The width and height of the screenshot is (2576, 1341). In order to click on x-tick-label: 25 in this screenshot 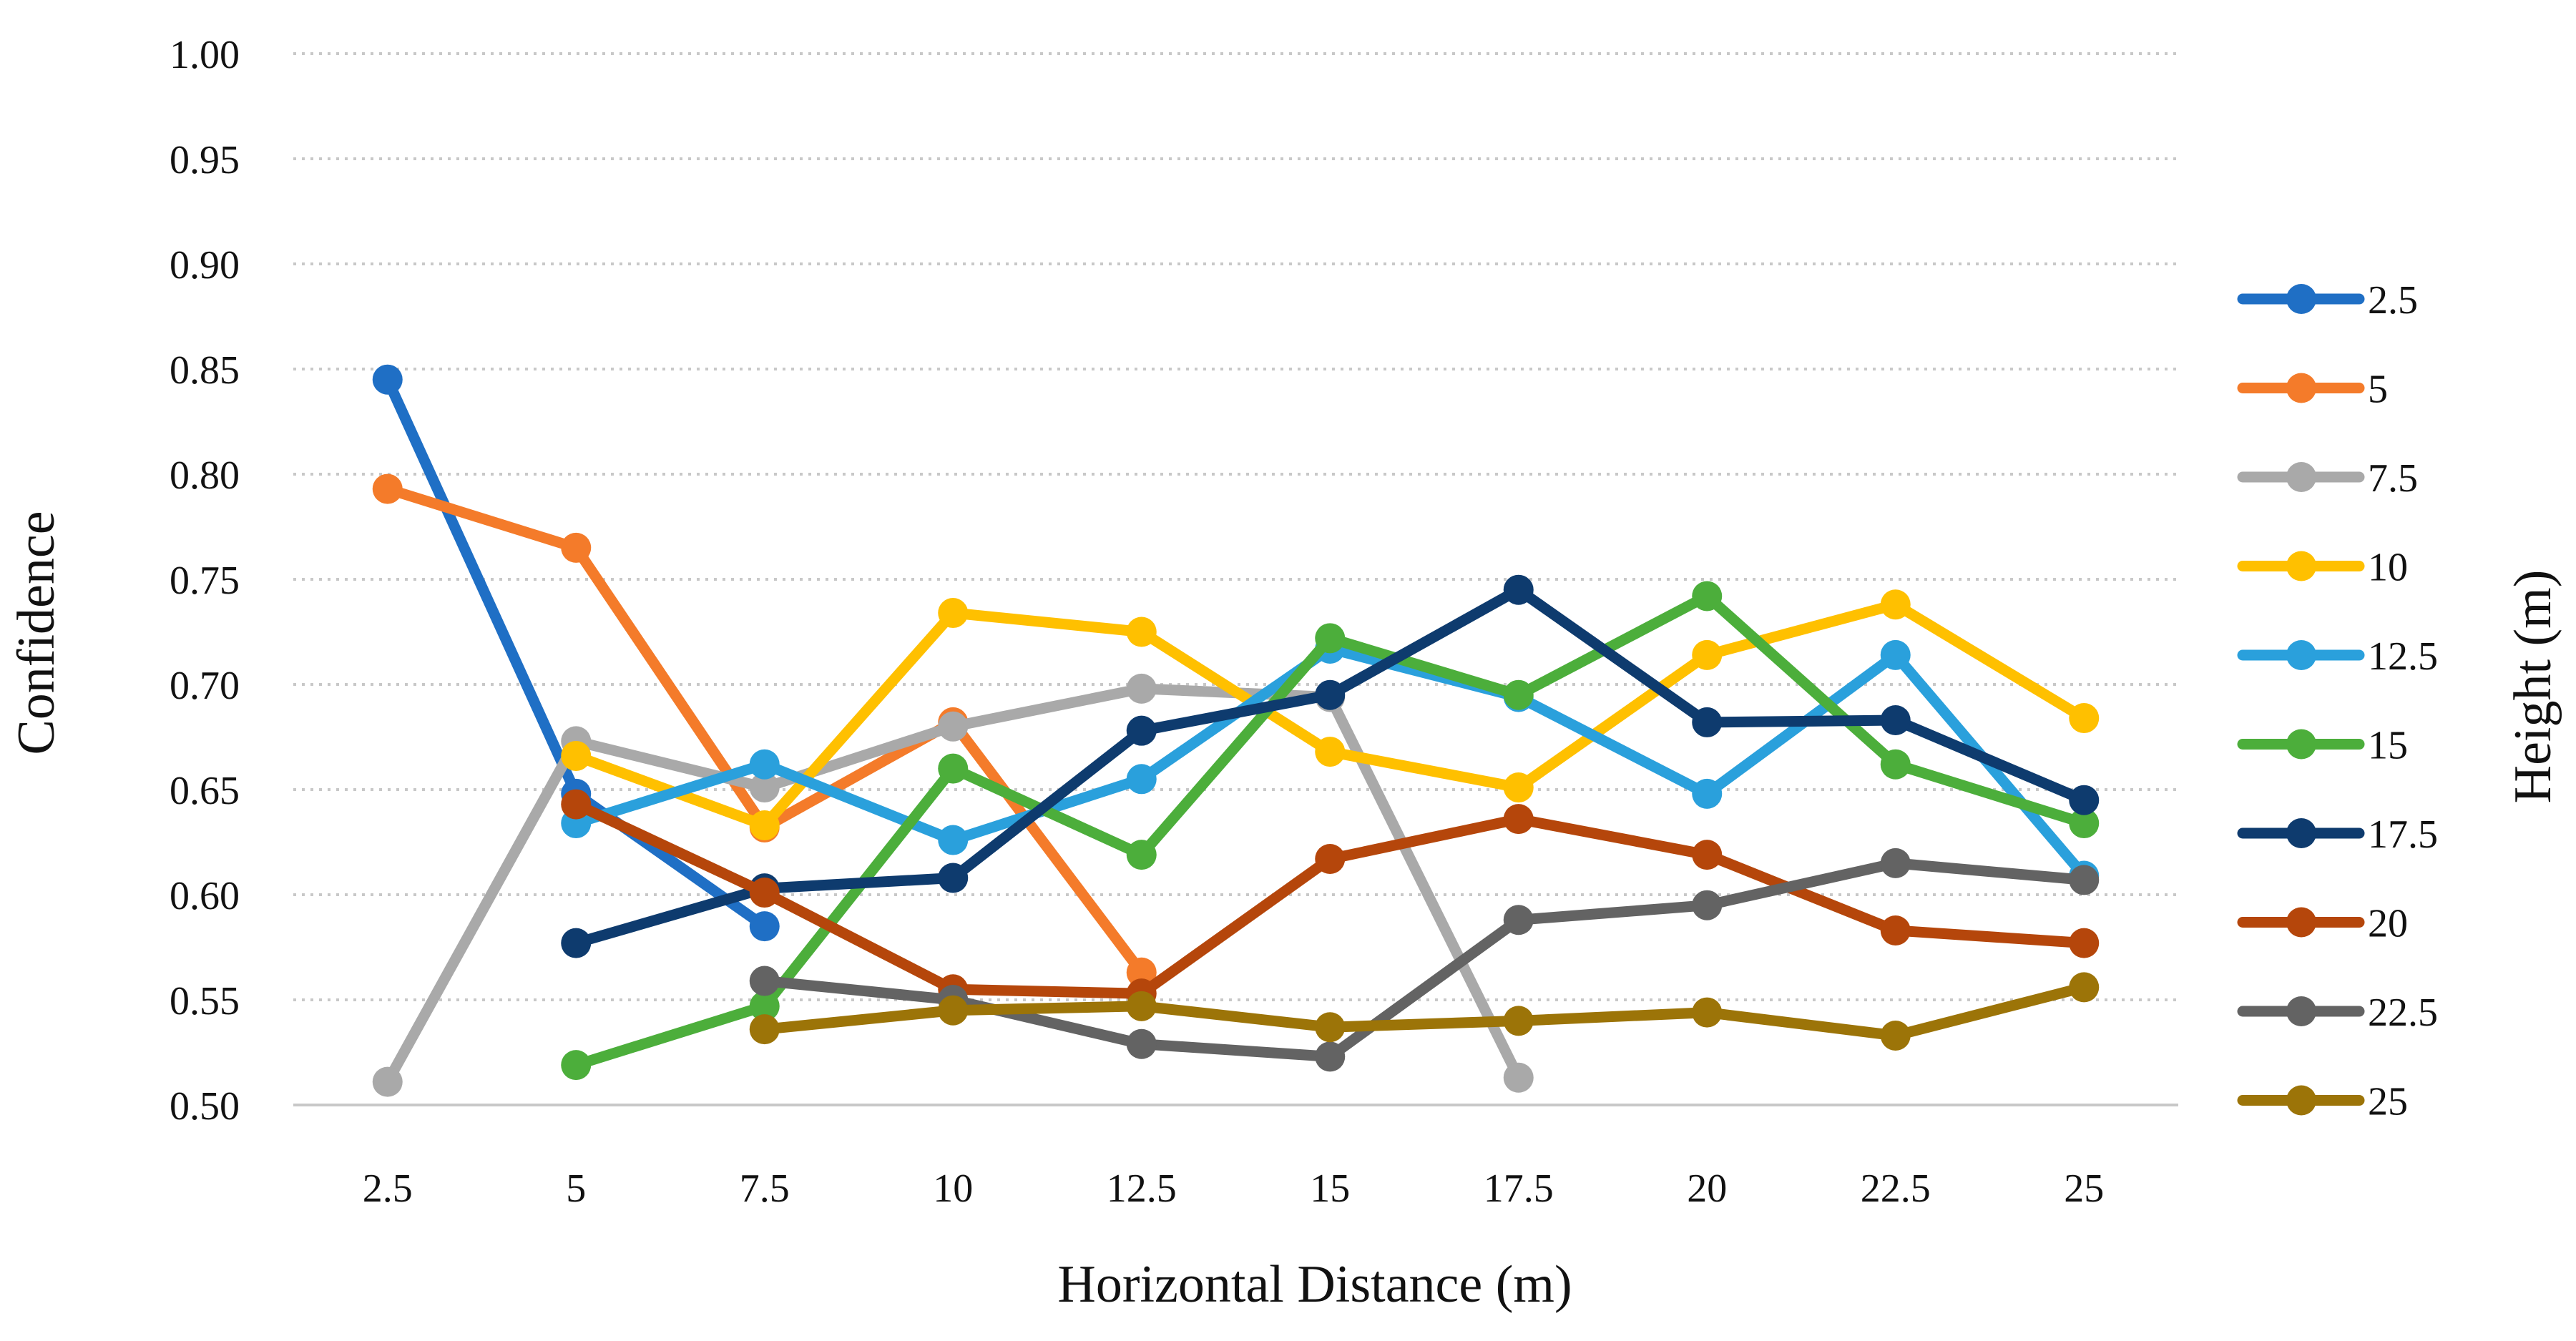, I will do `click(2084, 1188)`.